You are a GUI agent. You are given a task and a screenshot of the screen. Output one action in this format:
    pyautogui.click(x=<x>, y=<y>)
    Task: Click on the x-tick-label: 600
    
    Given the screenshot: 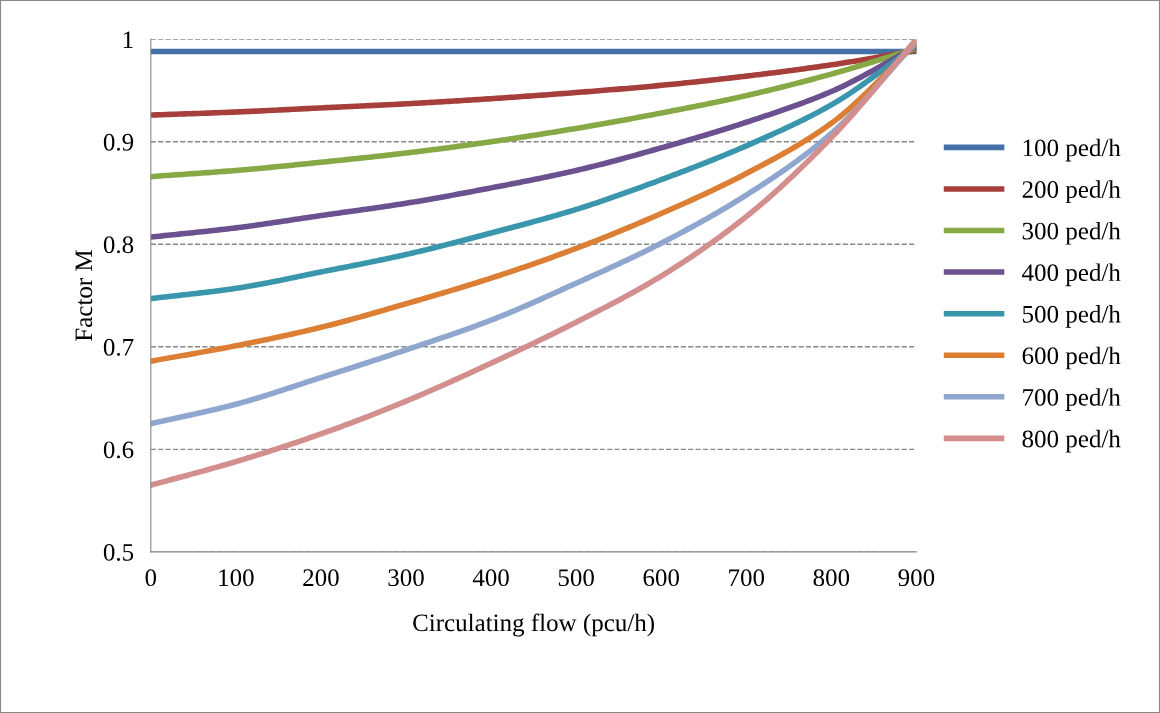 What is the action you would take?
    pyautogui.click(x=661, y=578)
    